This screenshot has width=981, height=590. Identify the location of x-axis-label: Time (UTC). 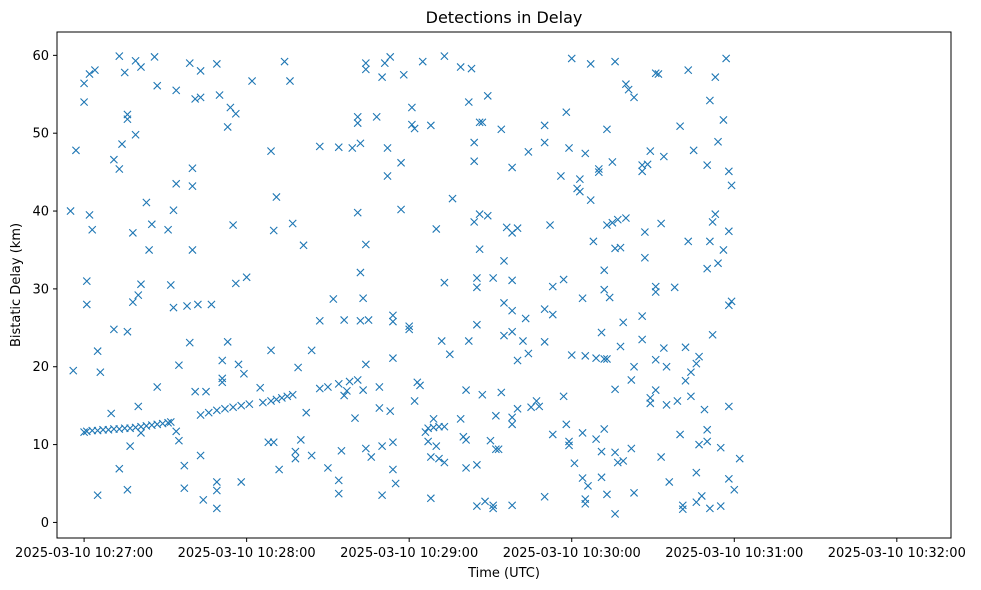
(503, 573).